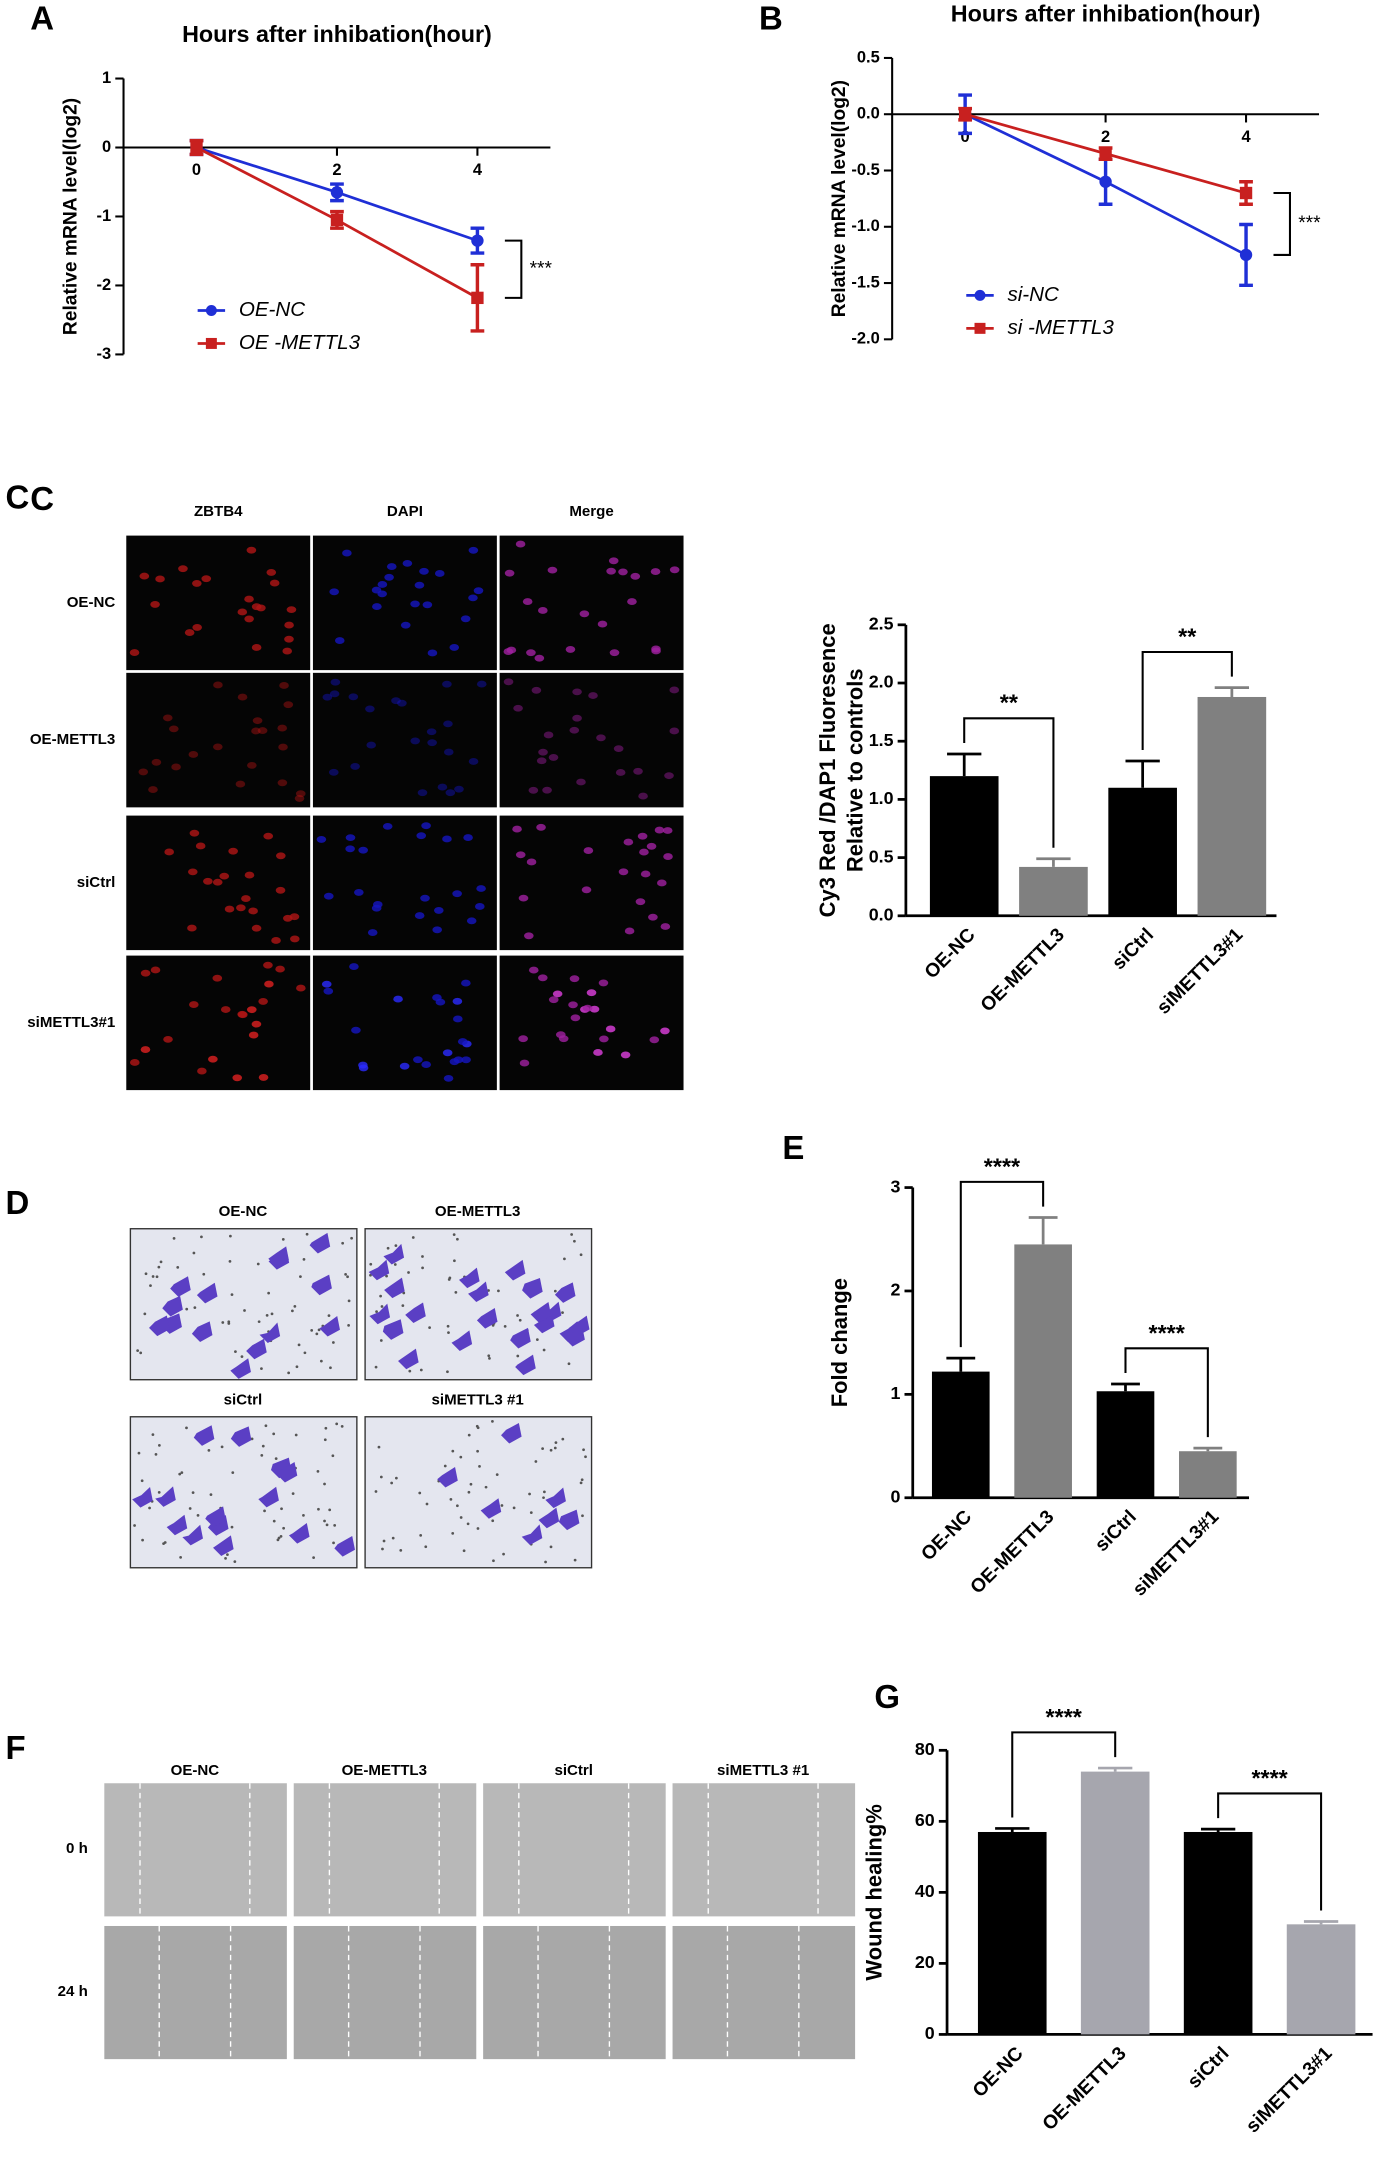 The width and height of the screenshot is (1400, 2161). What do you see at coordinates (1002, 1264) in the screenshot?
I see `significance-bracket` at bounding box center [1002, 1264].